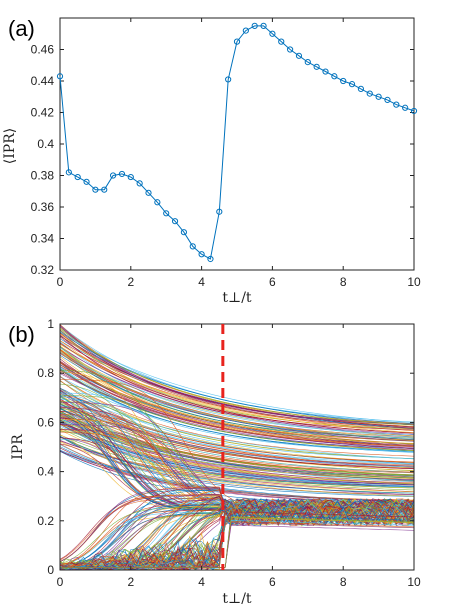 The height and width of the screenshot is (613, 457). Describe the element at coordinates (237, 298) in the screenshot. I see `panel-a-xlabel: t⊥/t` at that location.